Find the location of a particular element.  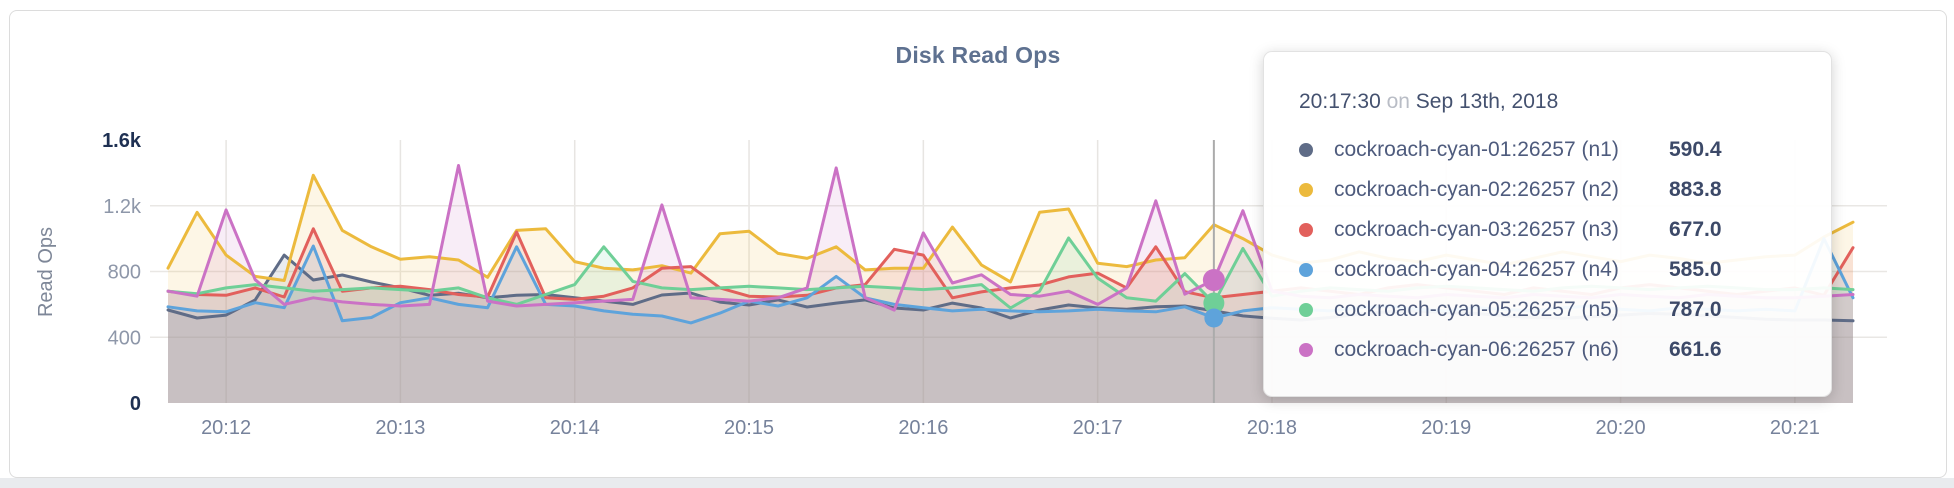

series-value: 883.8 is located at coordinates (1695, 189).